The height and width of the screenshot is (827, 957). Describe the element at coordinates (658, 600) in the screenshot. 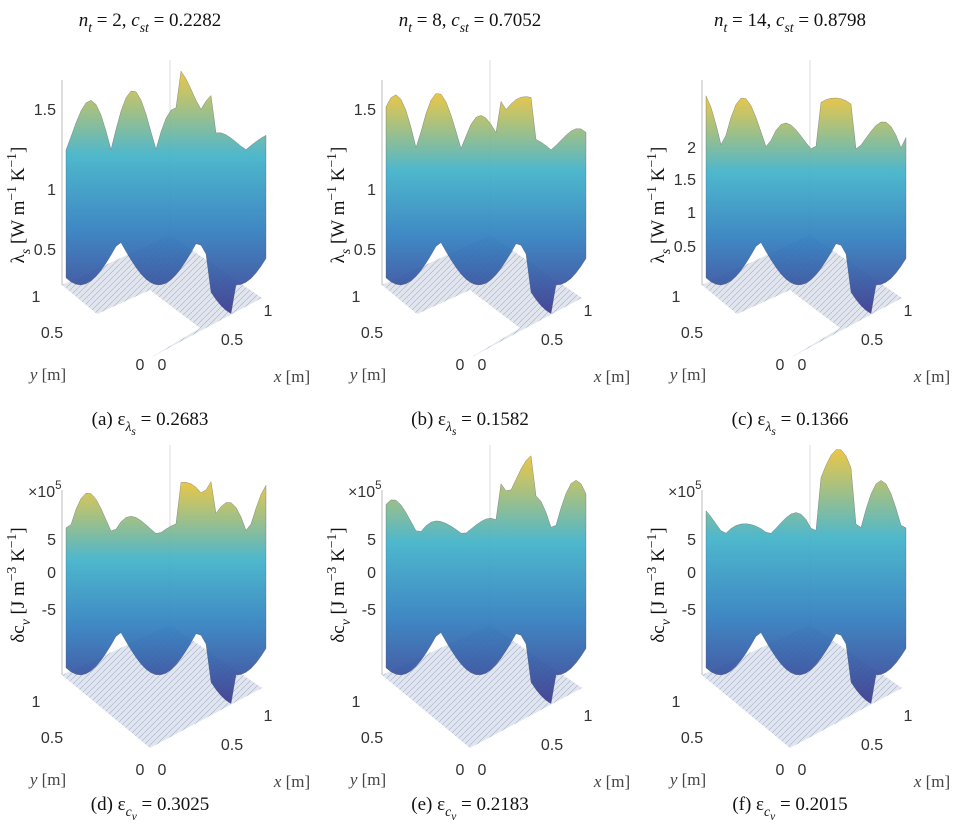

I see `text-segment: [J m` at that location.